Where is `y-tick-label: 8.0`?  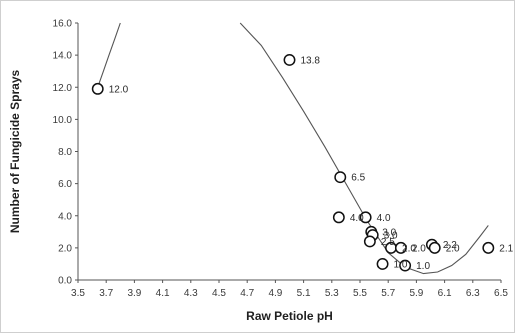
y-tick-label: 8.0 is located at coordinates (65, 152).